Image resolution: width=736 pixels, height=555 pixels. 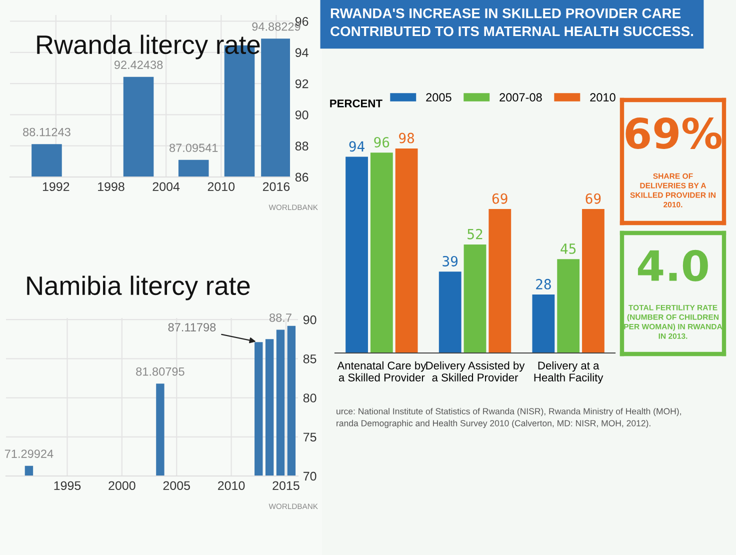 What do you see at coordinates (406, 138) in the screenshot?
I see `data-label: 98` at bounding box center [406, 138].